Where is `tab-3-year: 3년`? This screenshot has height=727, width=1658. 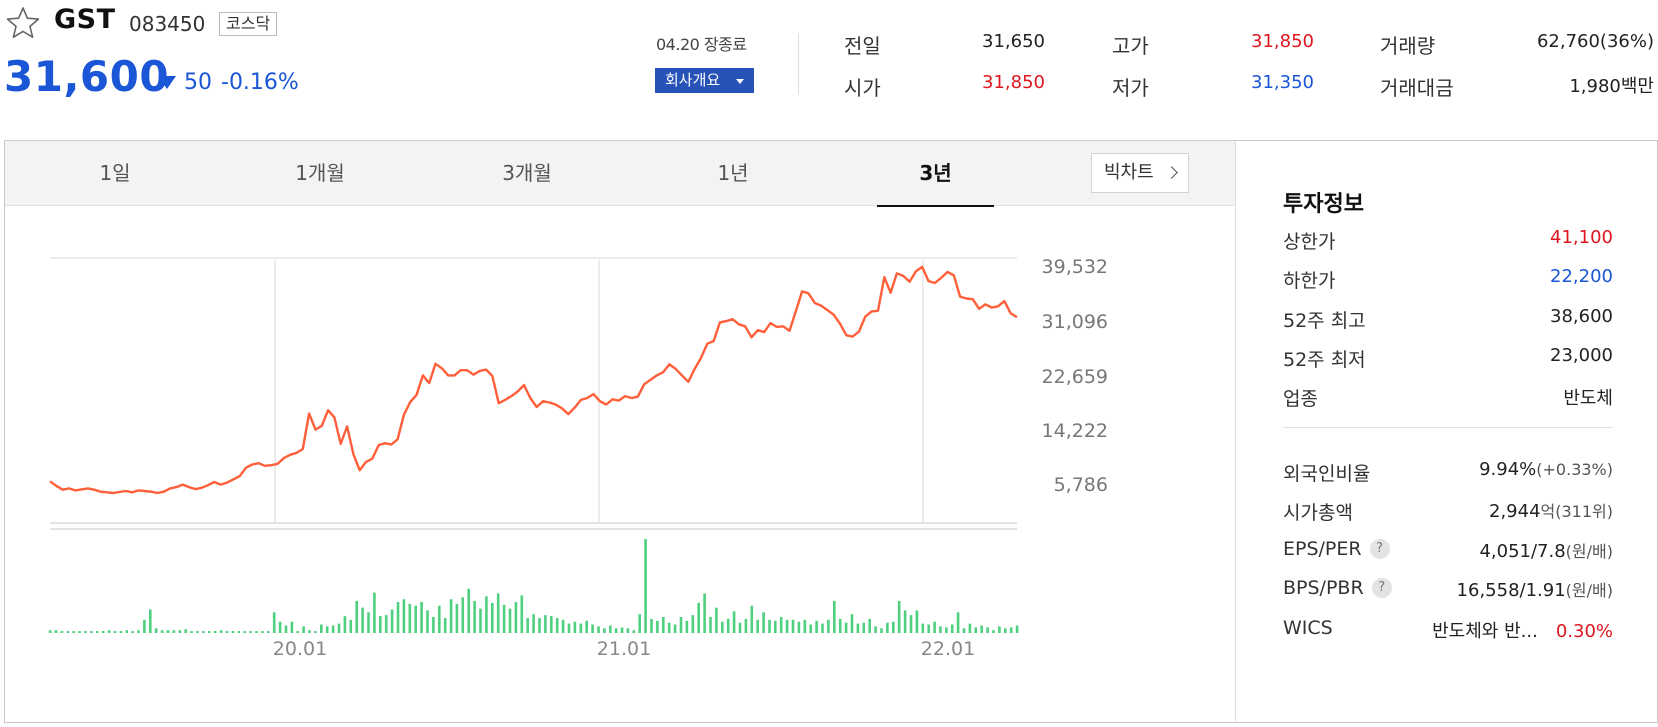 tab-3-year: 3년 is located at coordinates (935, 174).